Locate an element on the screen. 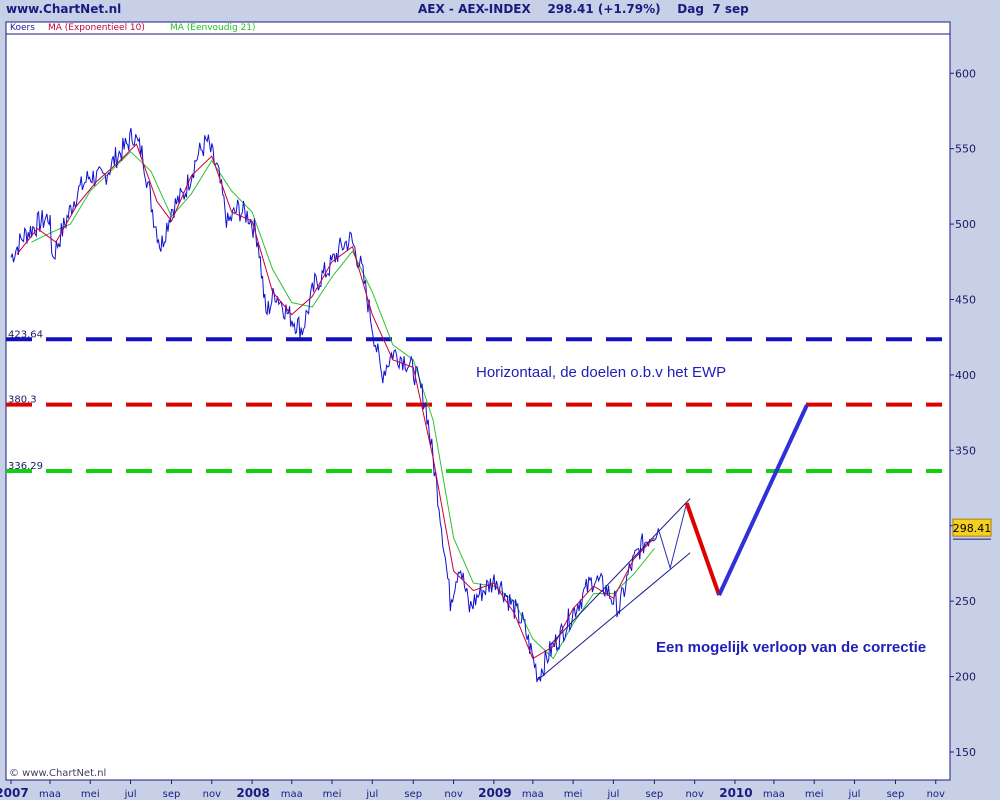 This screenshot has height=800, width=1000. annotation-0: Horizontaal, de doelen o.b.v het EWP is located at coordinates (601, 372).